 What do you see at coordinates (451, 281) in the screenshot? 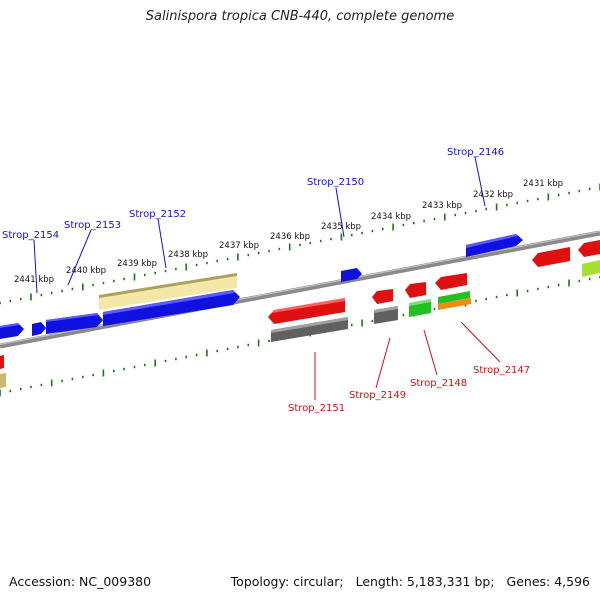
I see `gene-feature-strop-2147-red` at bounding box center [451, 281].